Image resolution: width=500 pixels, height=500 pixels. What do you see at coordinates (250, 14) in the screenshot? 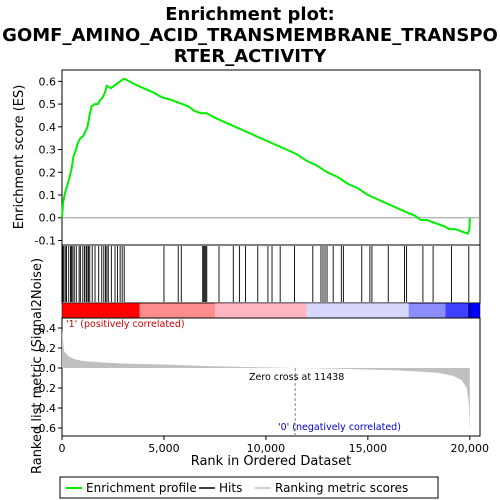
I see `chart-title-line-1: Enrichment plot:` at bounding box center [250, 14].